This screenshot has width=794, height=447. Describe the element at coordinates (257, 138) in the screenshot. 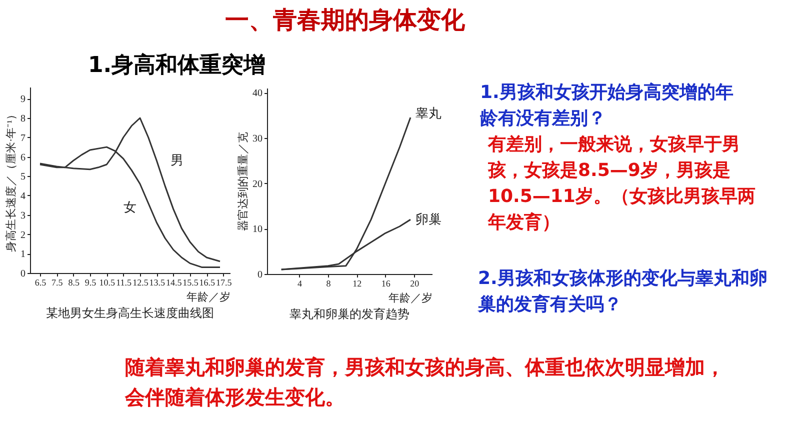

I see `y-tick-label: 30` at that location.